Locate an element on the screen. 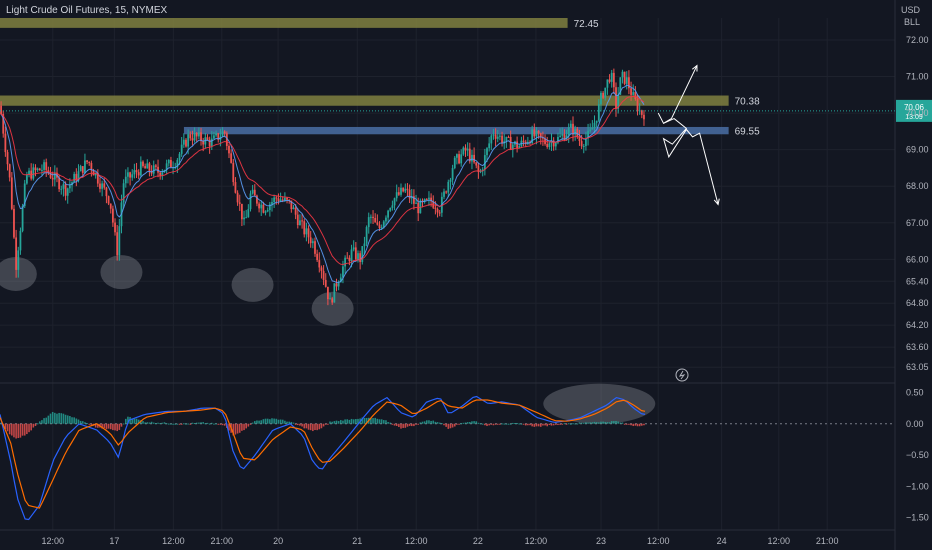 The width and height of the screenshot is (932, 550). macd-axis-label: 0.00 is located at coordinates (915, 424).